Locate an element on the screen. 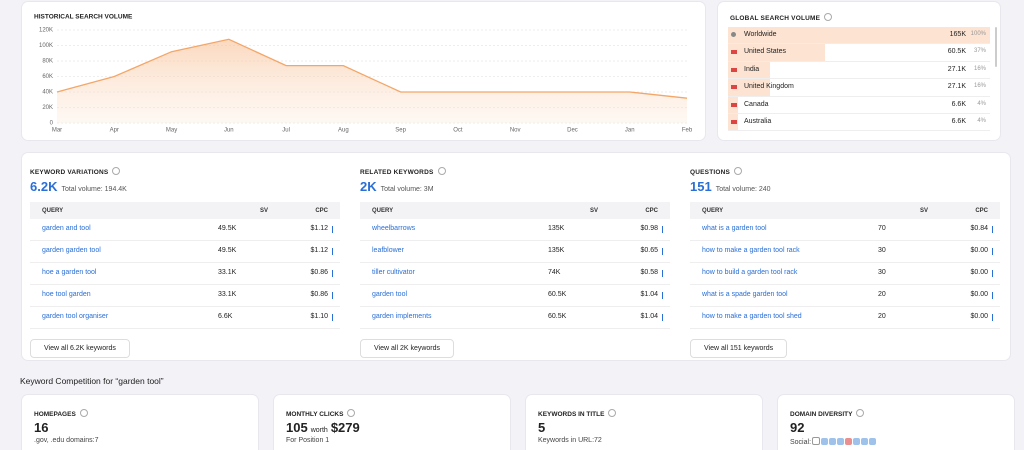  competition-card: KEYWORDS IN TITLE 5 Keywords in URL:72 is located at coordinates (644, 422).